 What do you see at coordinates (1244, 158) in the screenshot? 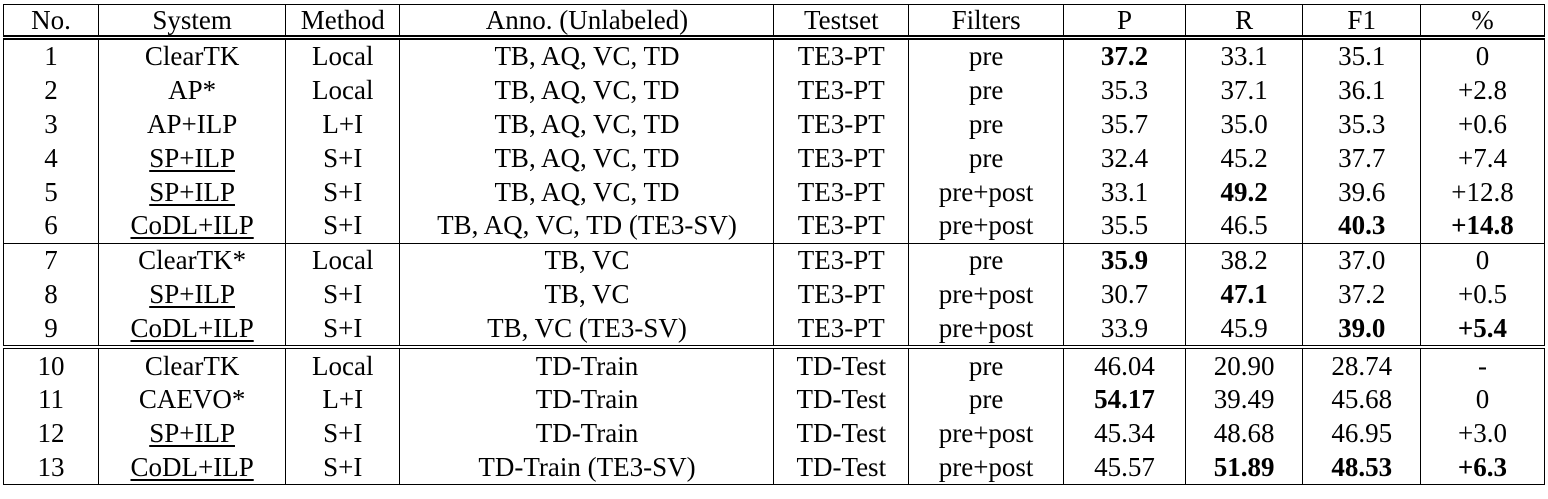
I see `cell-recall: 45.2` at bounding box center [1244, 158].